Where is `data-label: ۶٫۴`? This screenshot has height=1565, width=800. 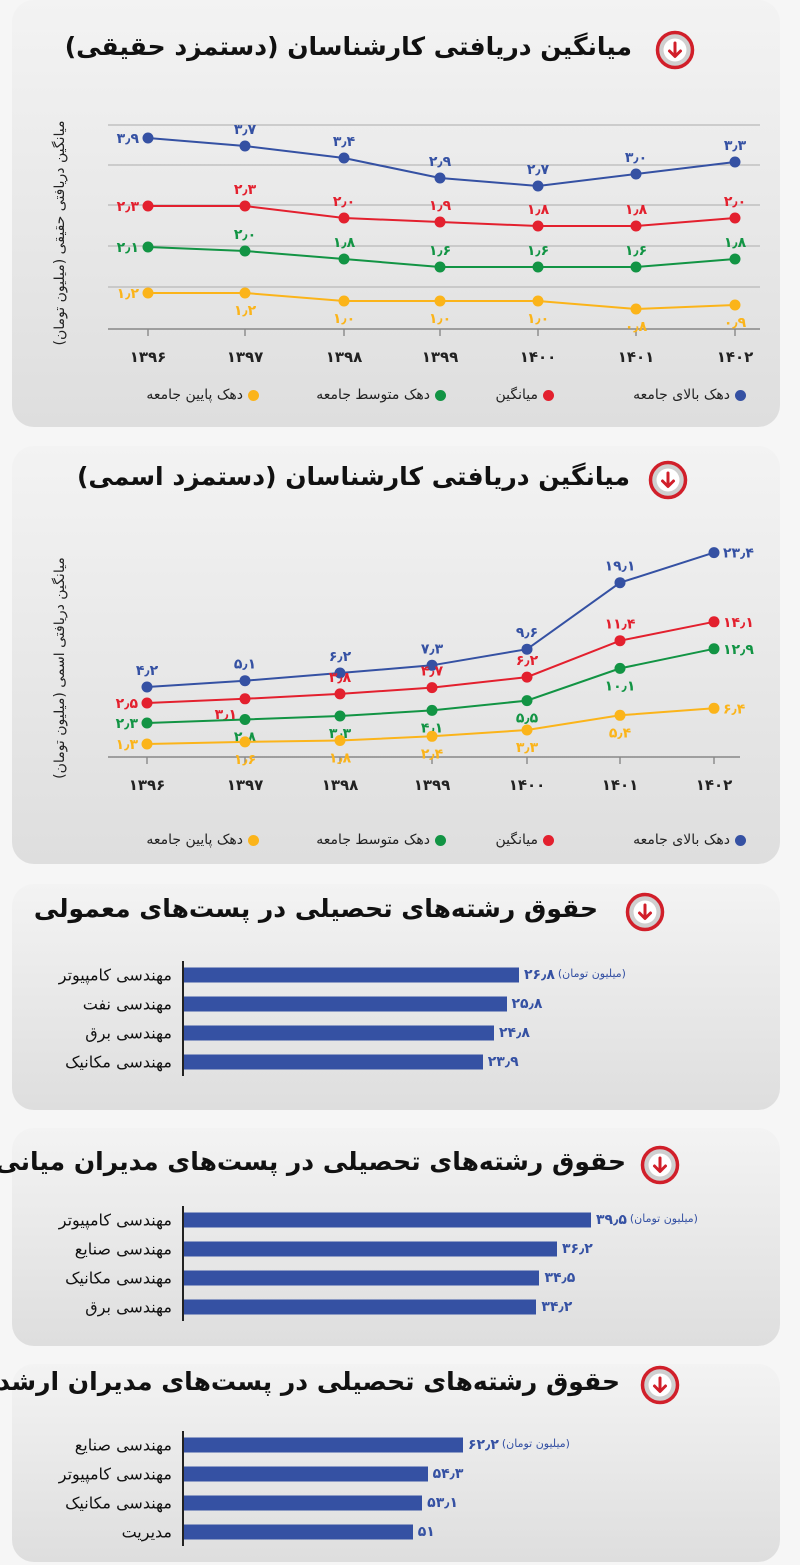 data-label: ۶٫۴ is located at coordinates (734, 709).